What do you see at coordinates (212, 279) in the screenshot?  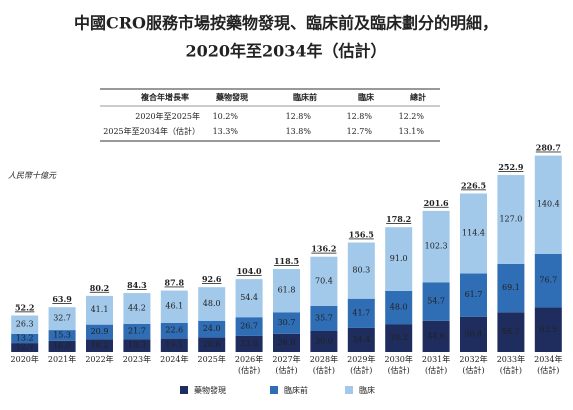 I see `total-label: 92.6` at bounding box center [212, 279].